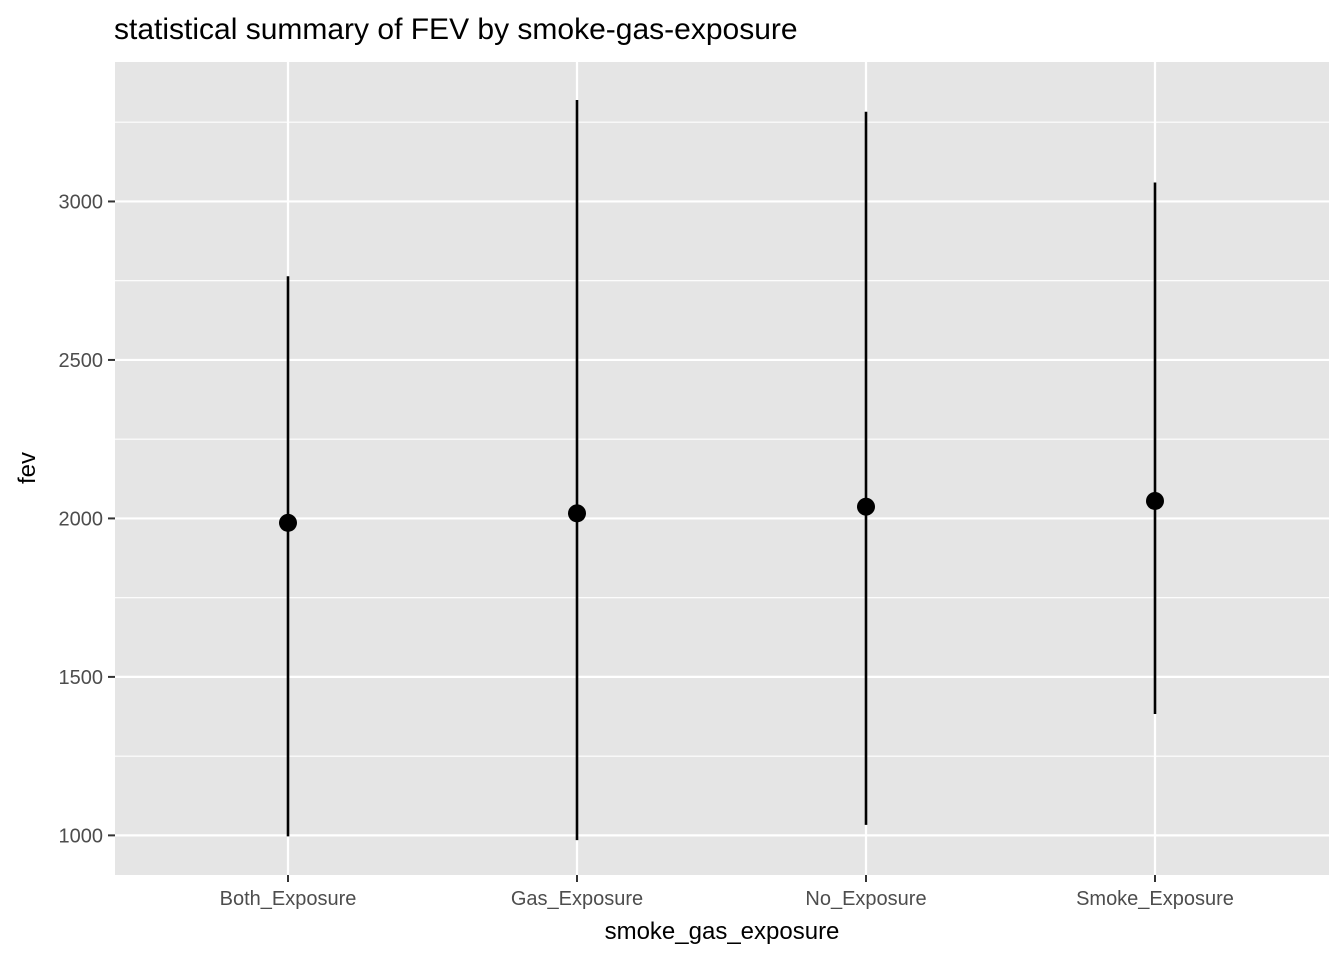  Describe the element at coordinates (865, 899) in the screenshot. I see `x-tick-label: No_Exposure` at that location.